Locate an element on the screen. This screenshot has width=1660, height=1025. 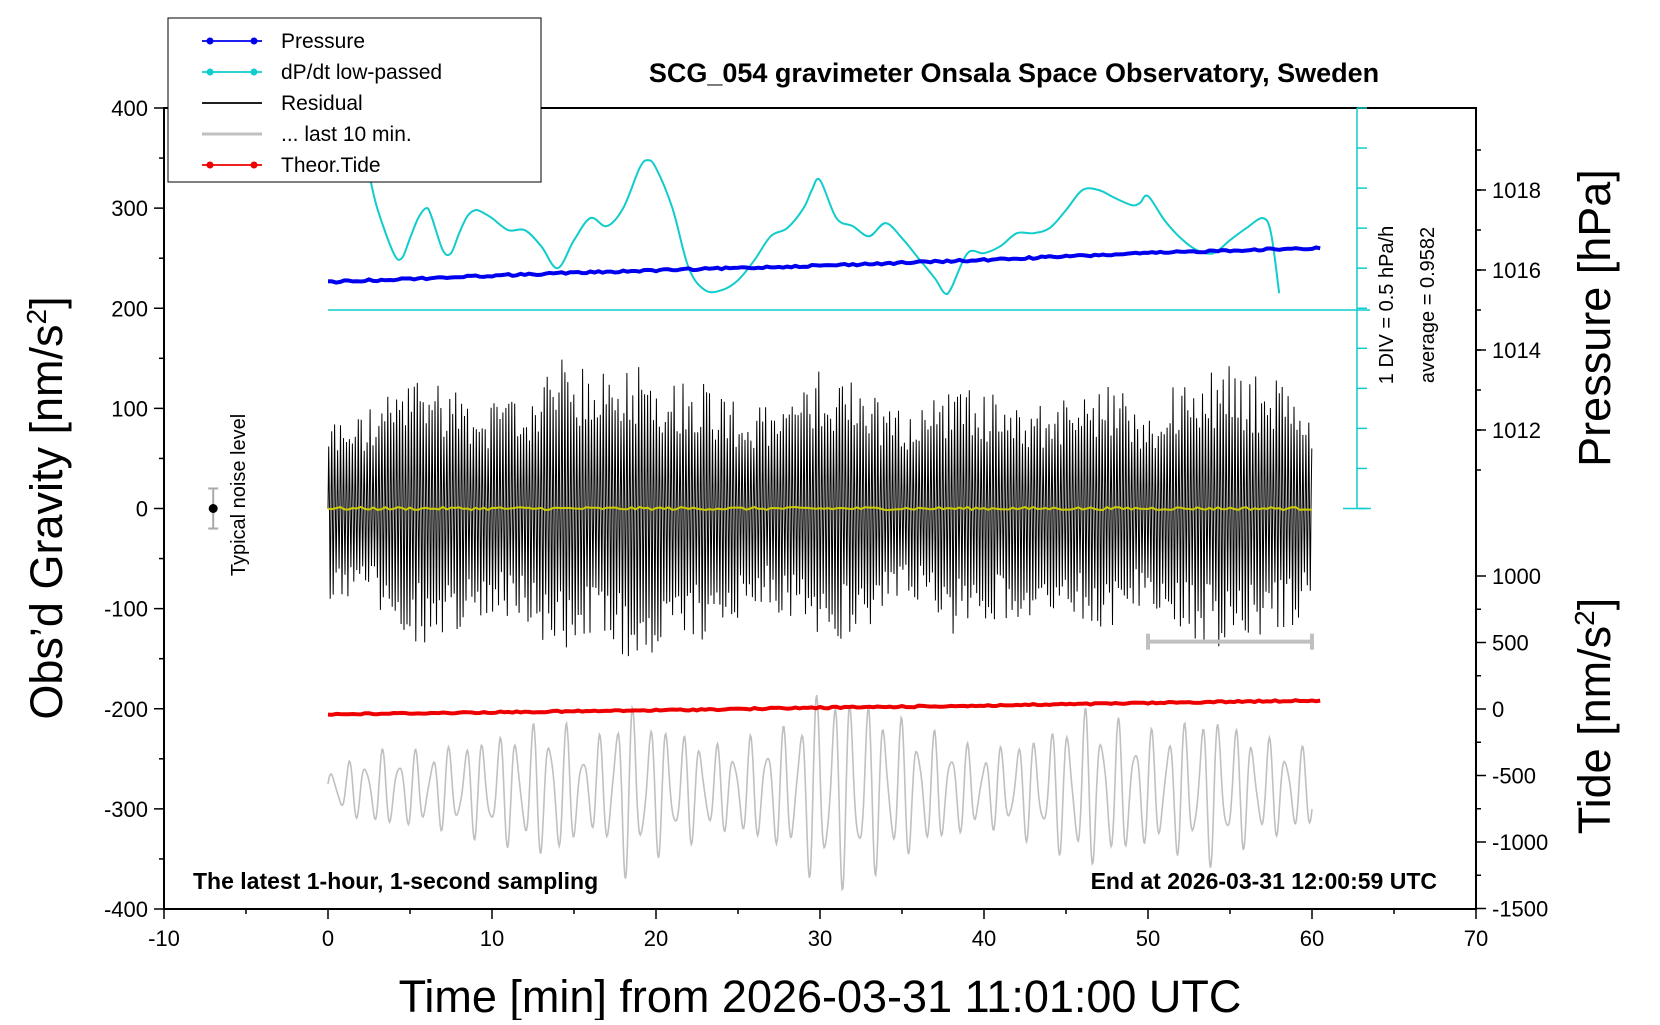
y-axis-label-tide: Tide [nm/s2] is located at coordinates (1594, 716).